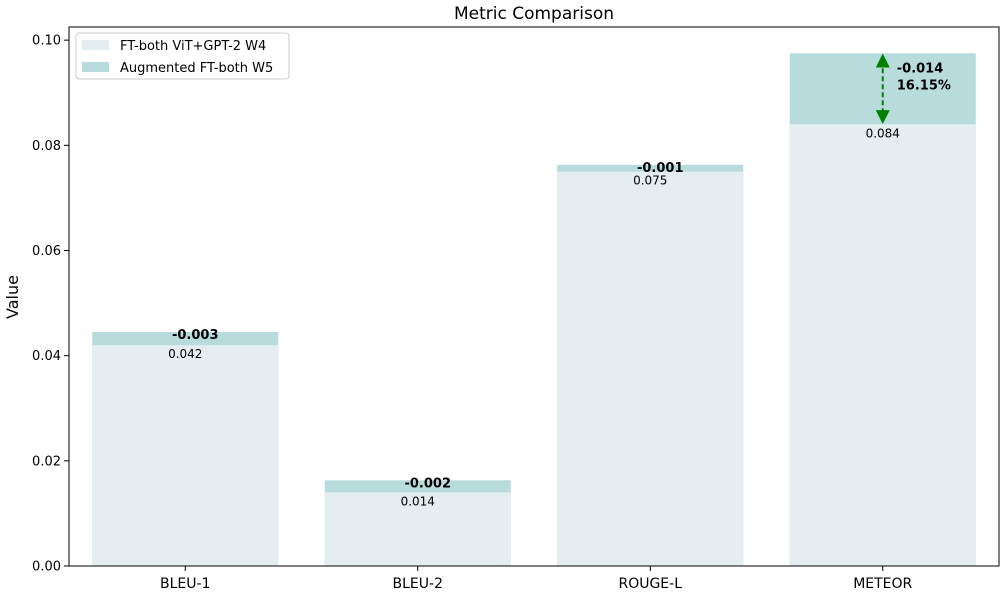 The width and height of the screenshot is (1004, 597). What do you see at coordinates (427, 483) in the screenshot?
I see `difference-label-bleu-2: -0.002` at bounding box center [427, 483].